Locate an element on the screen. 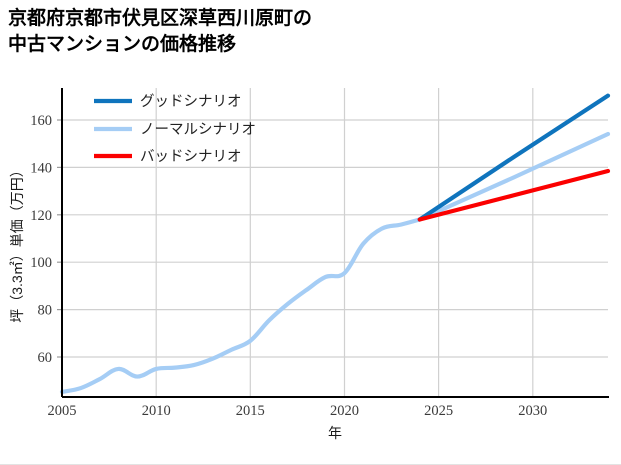 The height and width of the screenshot is (465, 621). ytick-label-100: 100 is located at coordinates (41, 263).